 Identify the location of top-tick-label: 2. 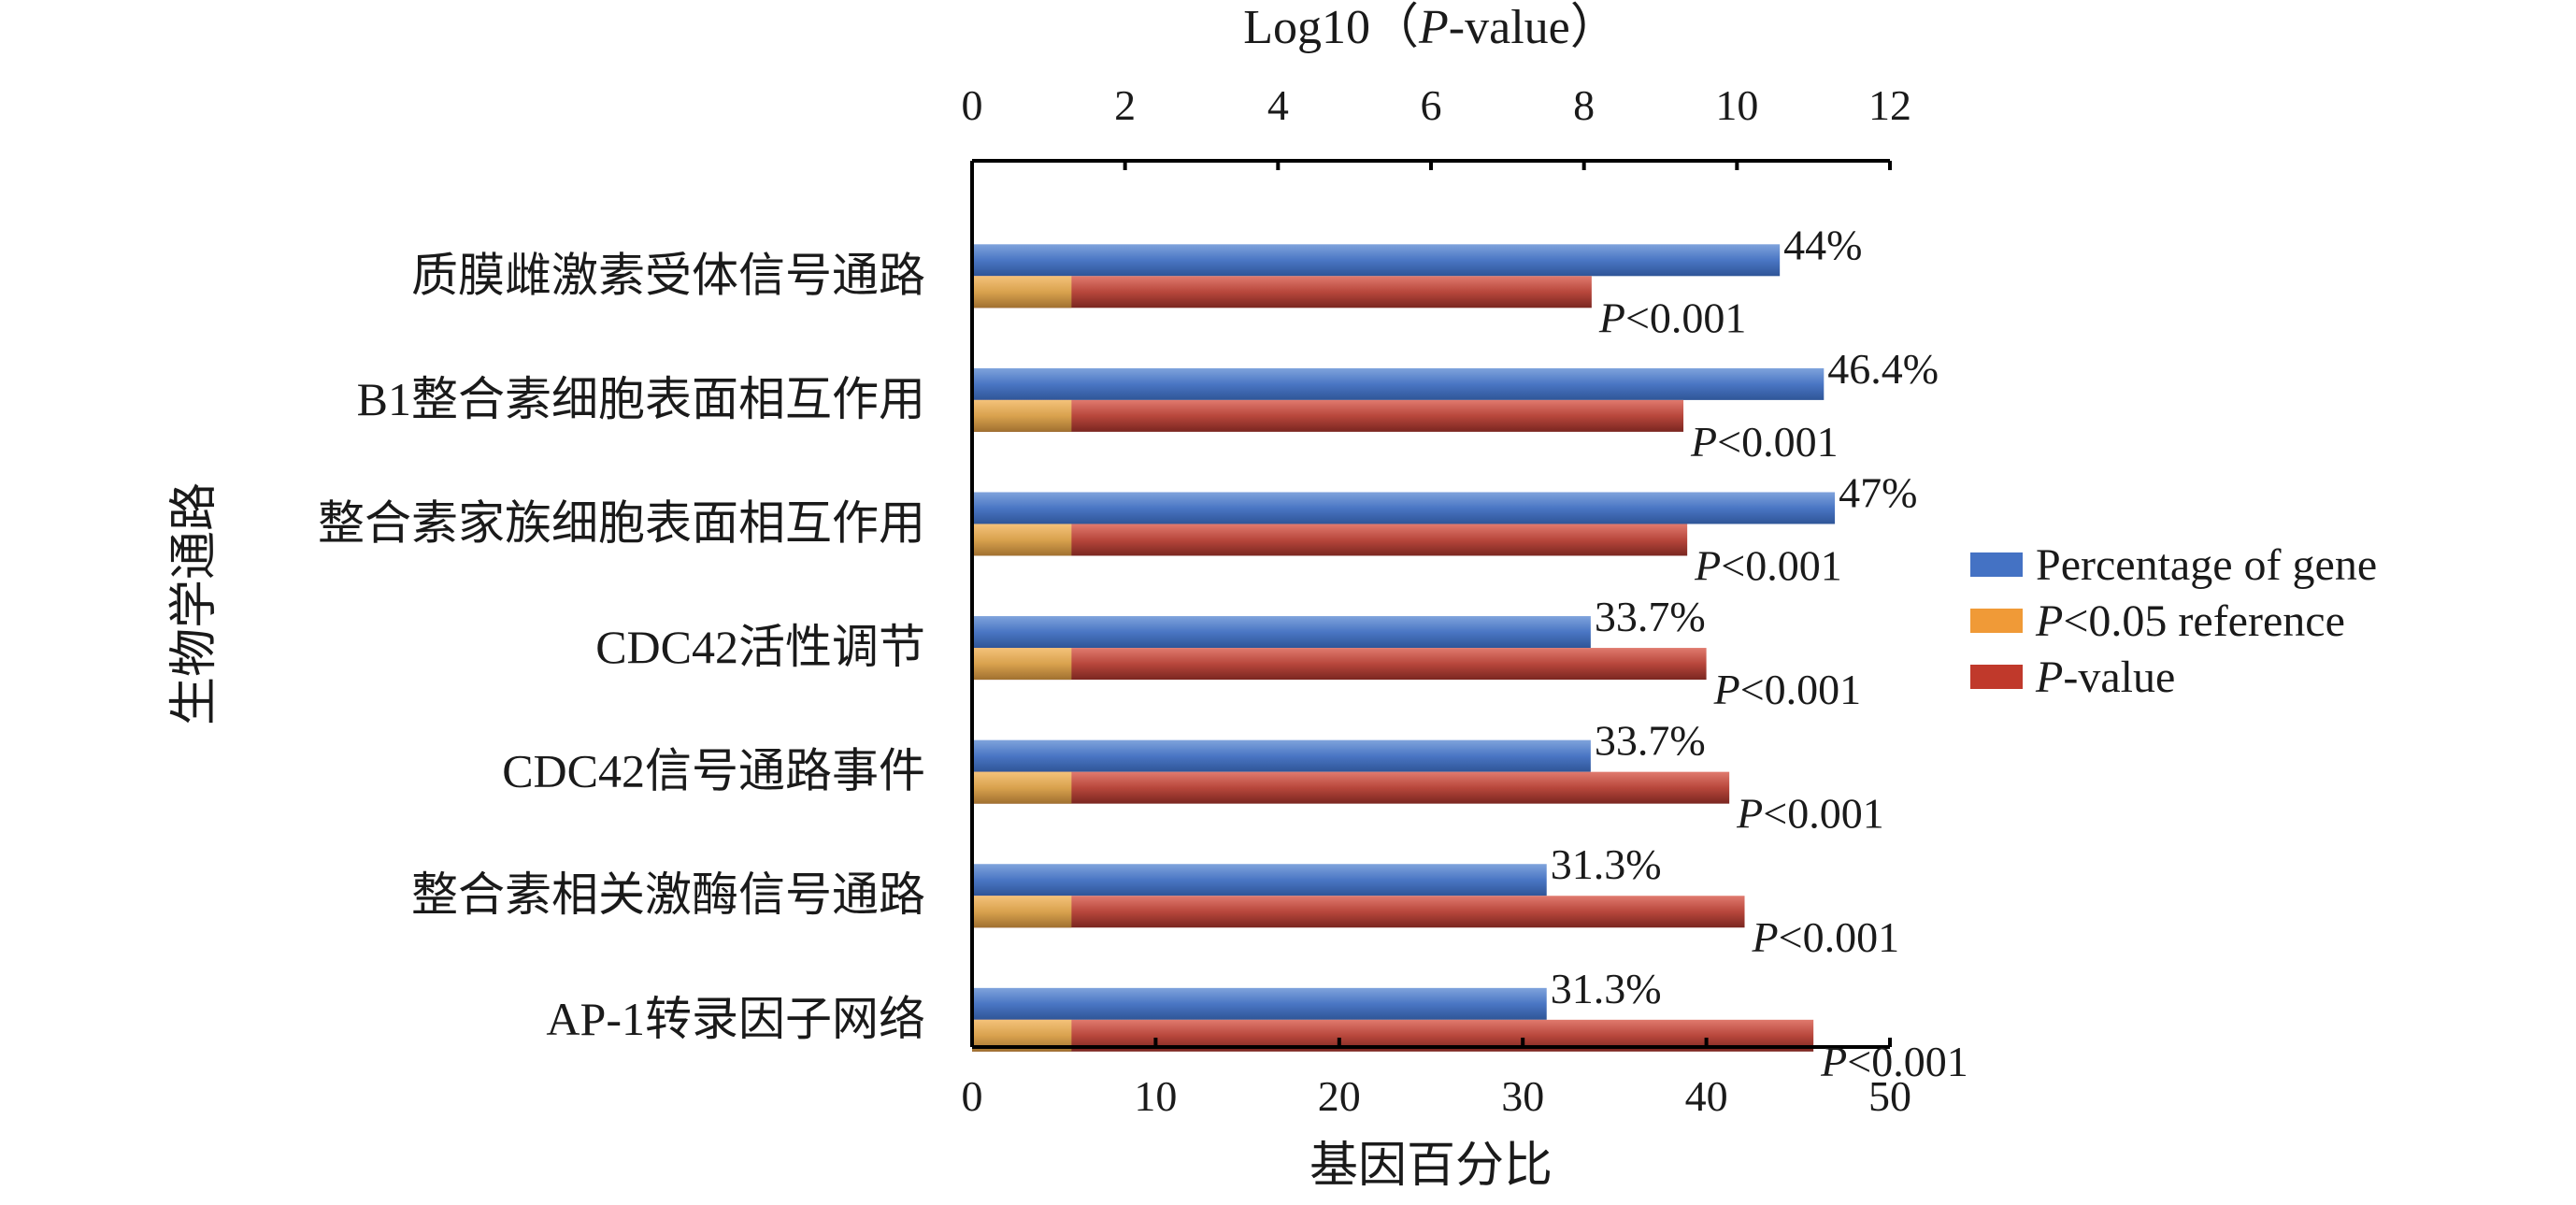
(1125, 105).